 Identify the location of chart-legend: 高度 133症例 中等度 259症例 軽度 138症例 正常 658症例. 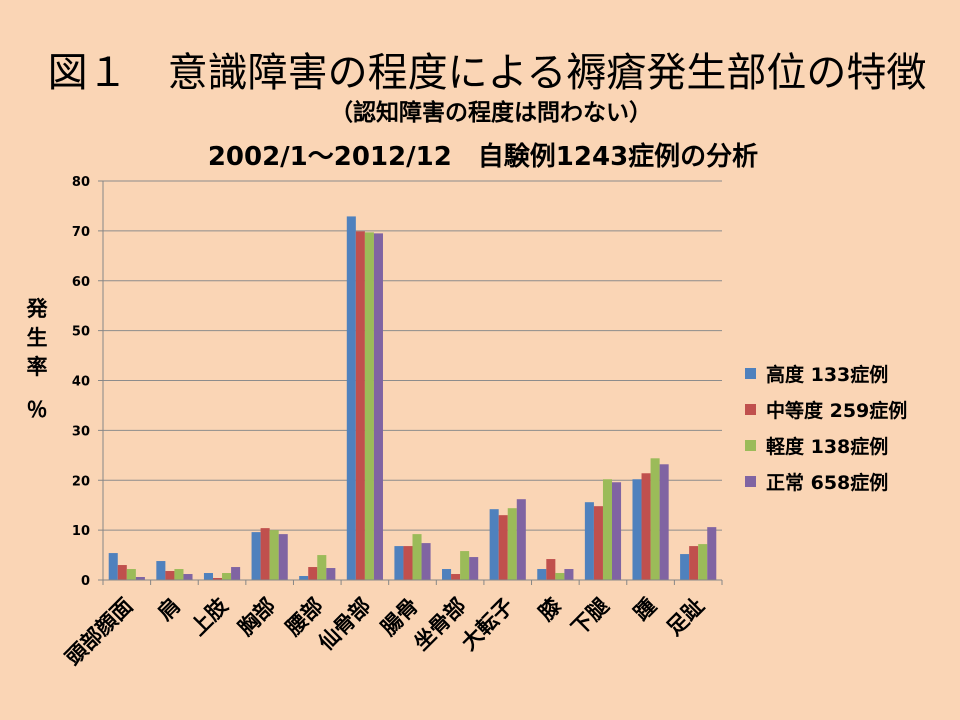
(826, 427).